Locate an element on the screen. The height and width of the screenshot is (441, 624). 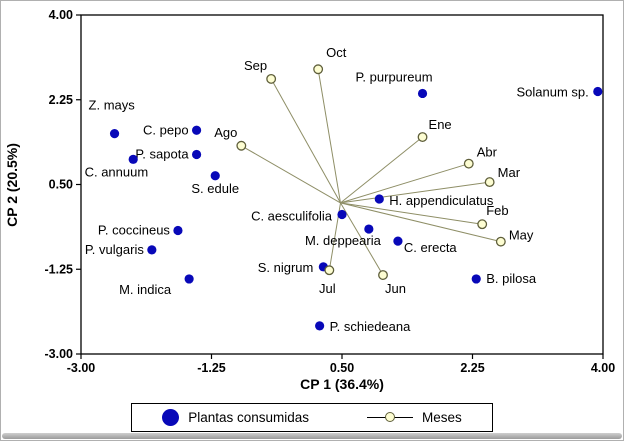
month-label: May is located at coordinates (521, 235).